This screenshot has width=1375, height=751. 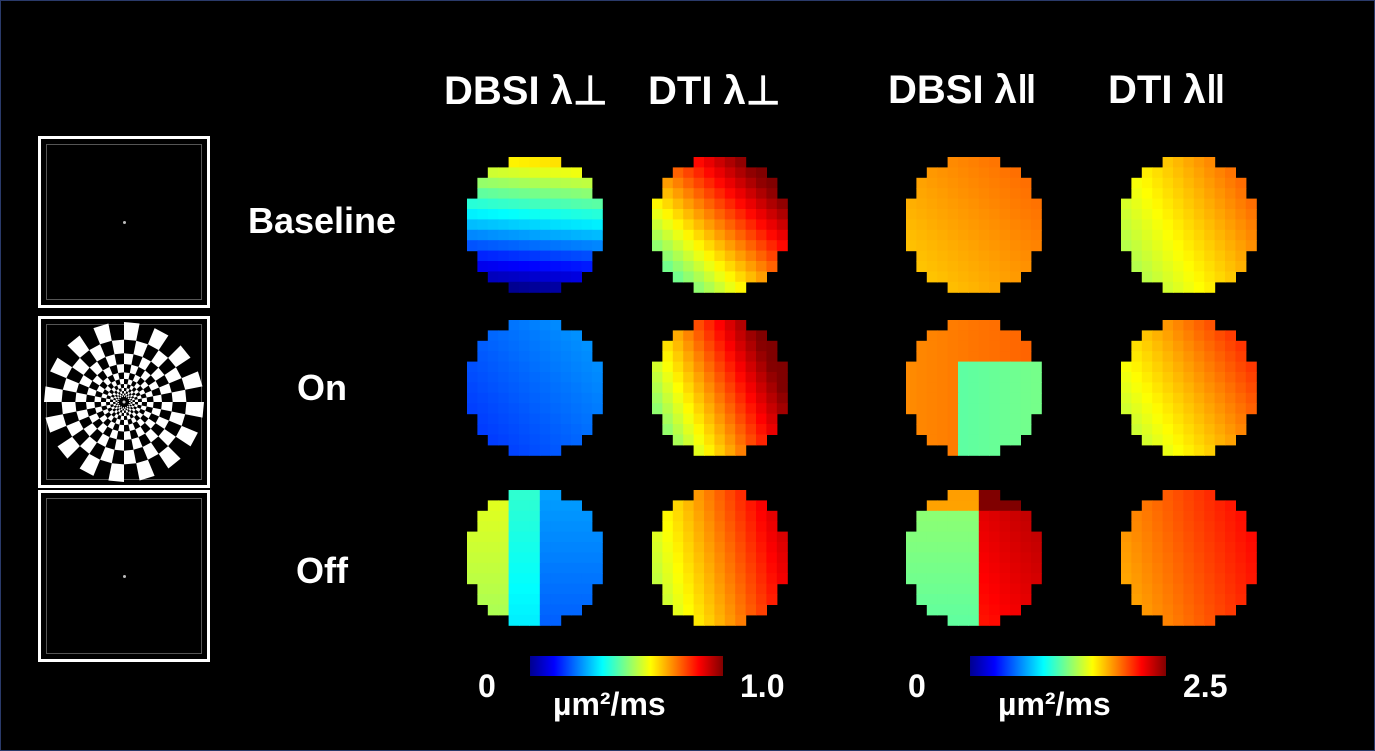 What do you see at coordinates (535, 388) in the screenshot?
I see `map-on-dbsi-perp` at bounding box center [535, 388].